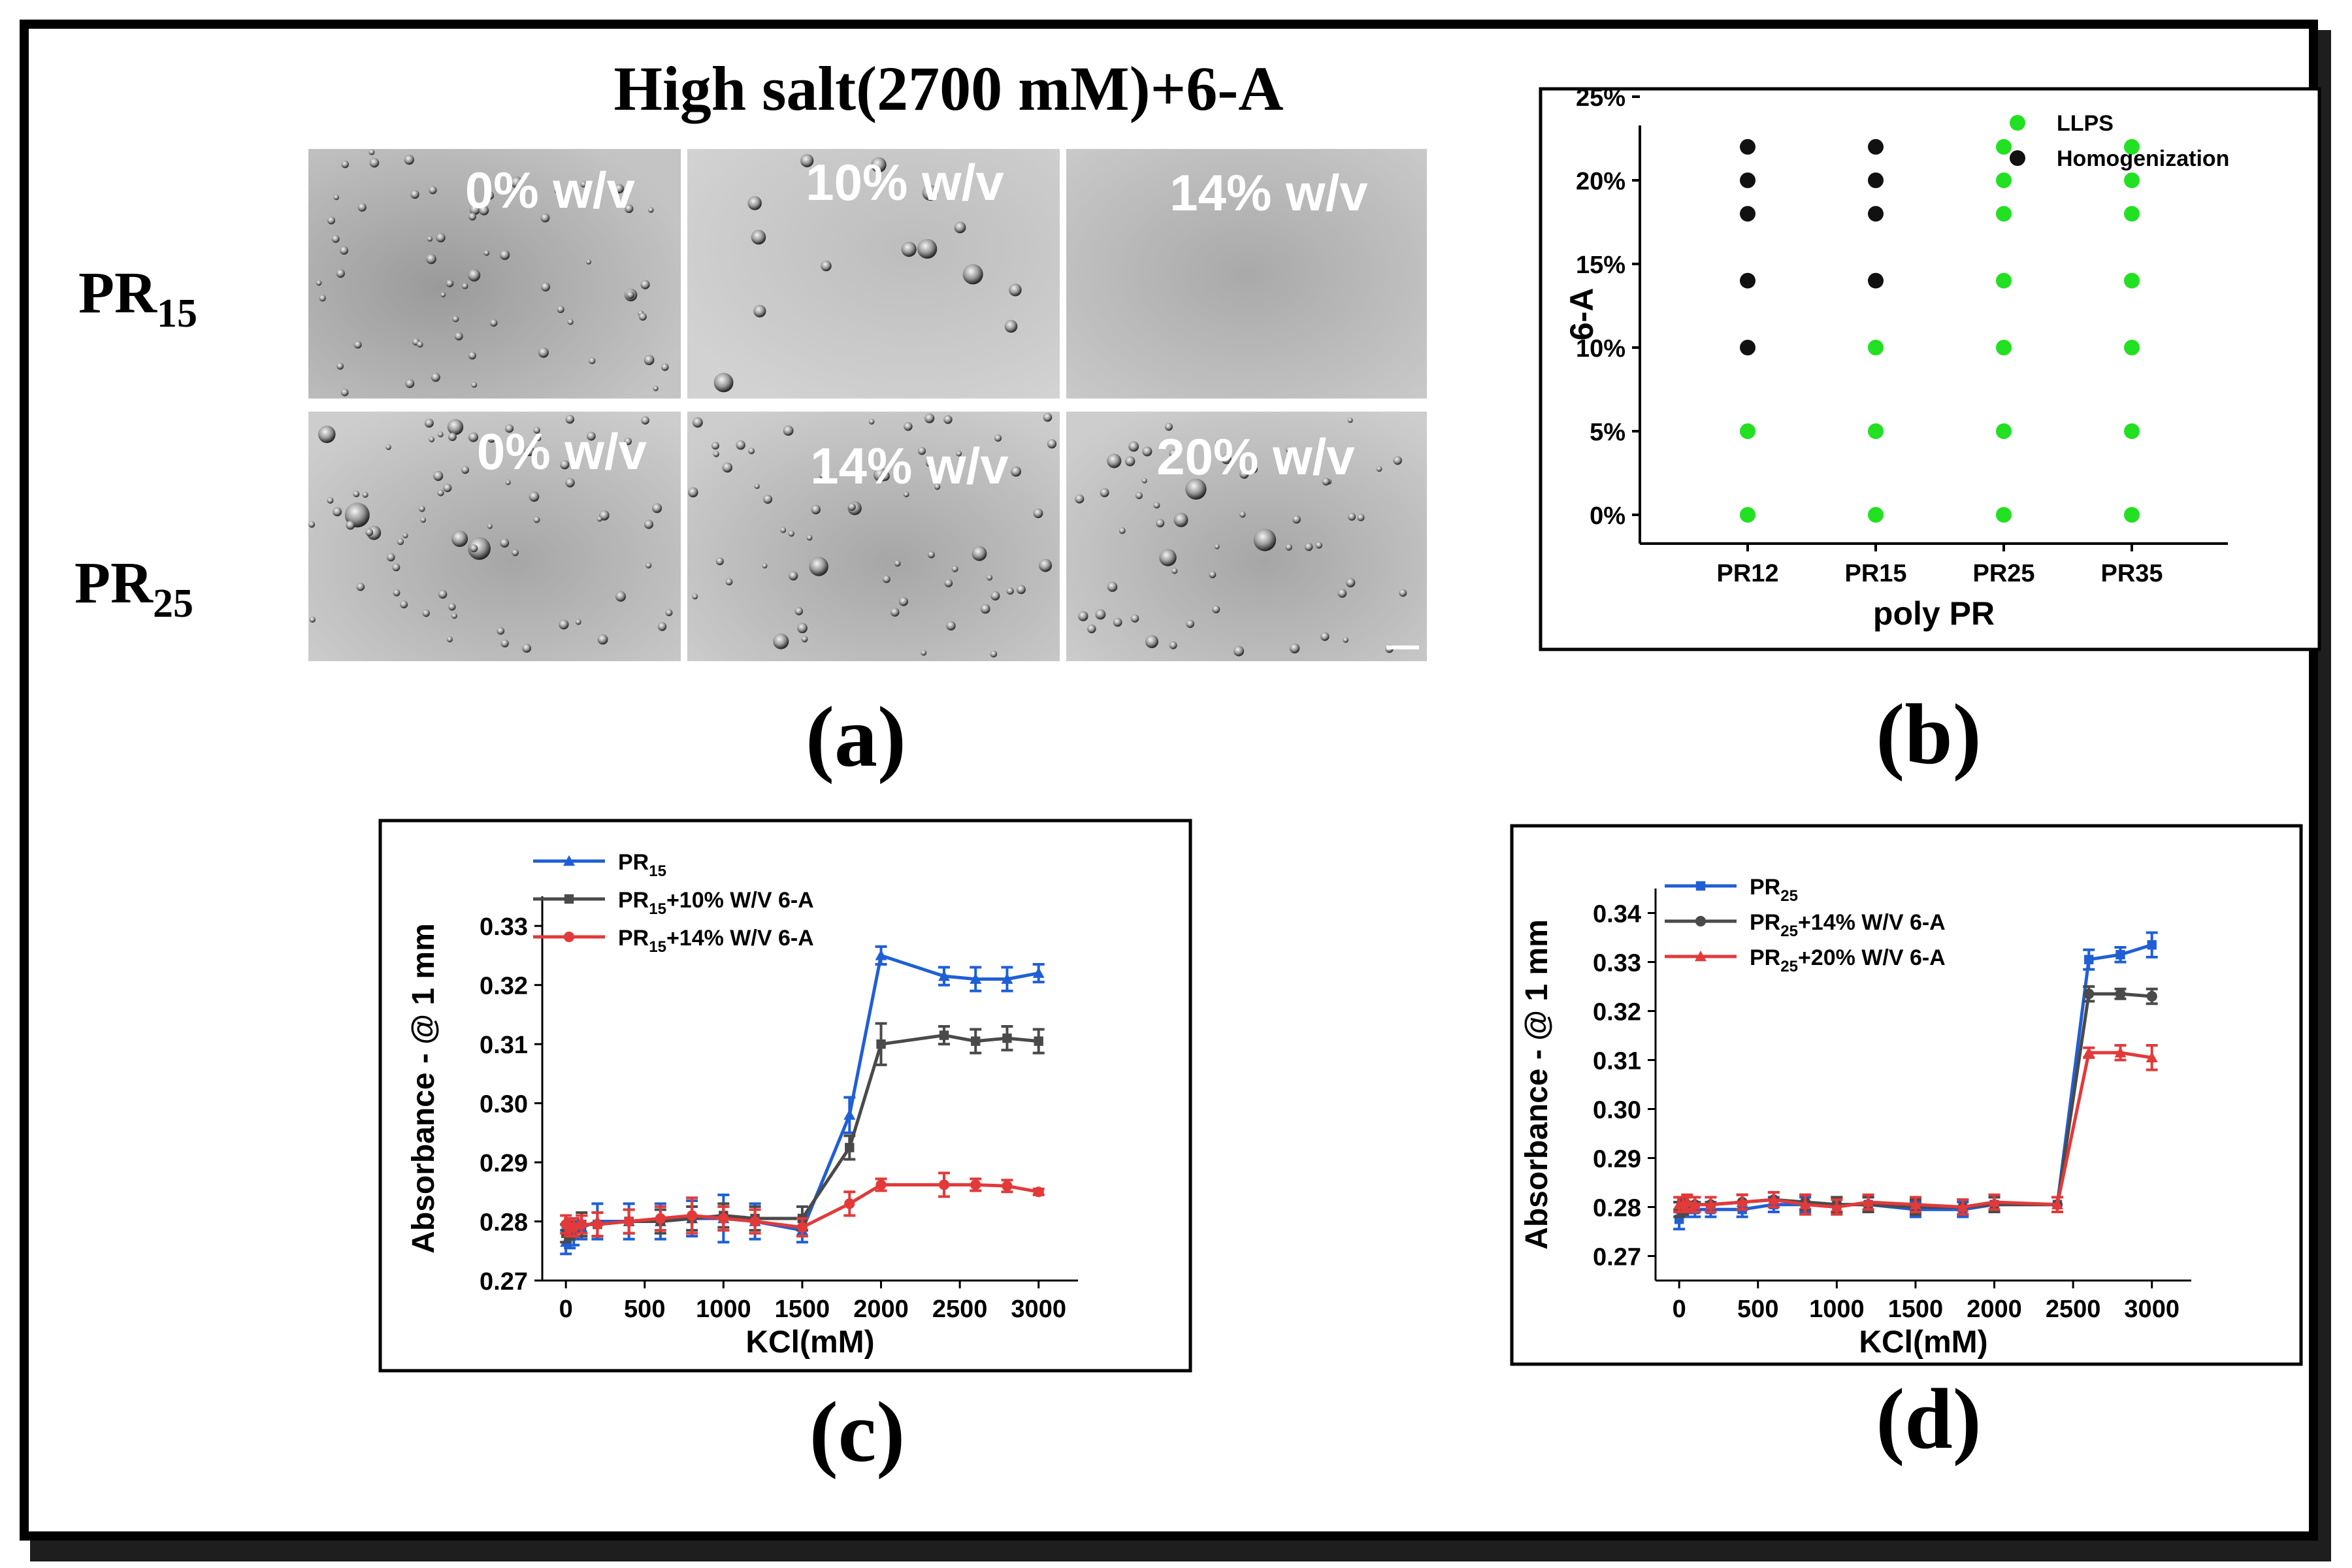 Image resolution: width=2352 pixels, height=1568 pixels. Describe the element at coordinates (856, 737) in the screenshot. I see `panel-label-a: (a)` at that location.